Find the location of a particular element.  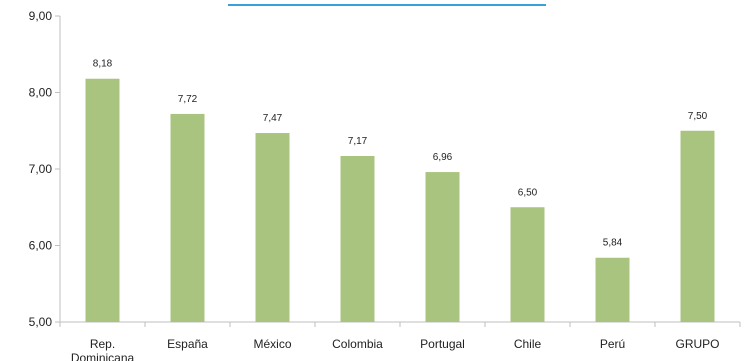

category-label: Portugal is located at coordinates (442, 344).